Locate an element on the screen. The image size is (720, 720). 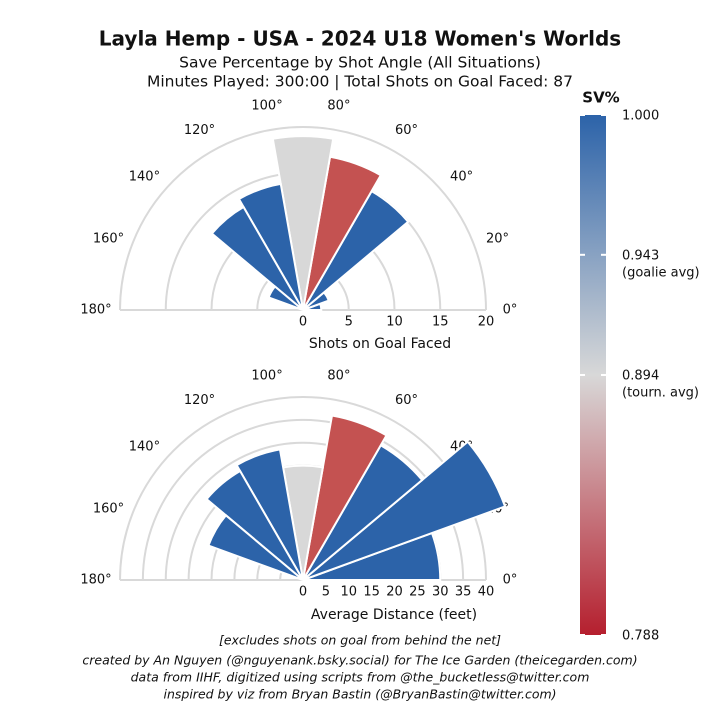
grid-arc is located at coordinates (303, 218).